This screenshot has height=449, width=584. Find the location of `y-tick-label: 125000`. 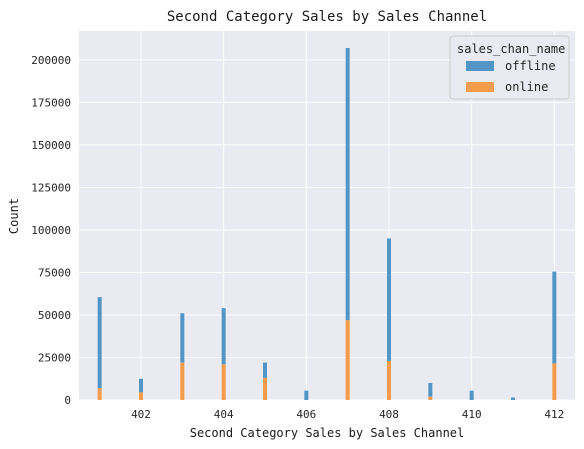

y-tick-label: 125000 is located at coordinates (51, 187).